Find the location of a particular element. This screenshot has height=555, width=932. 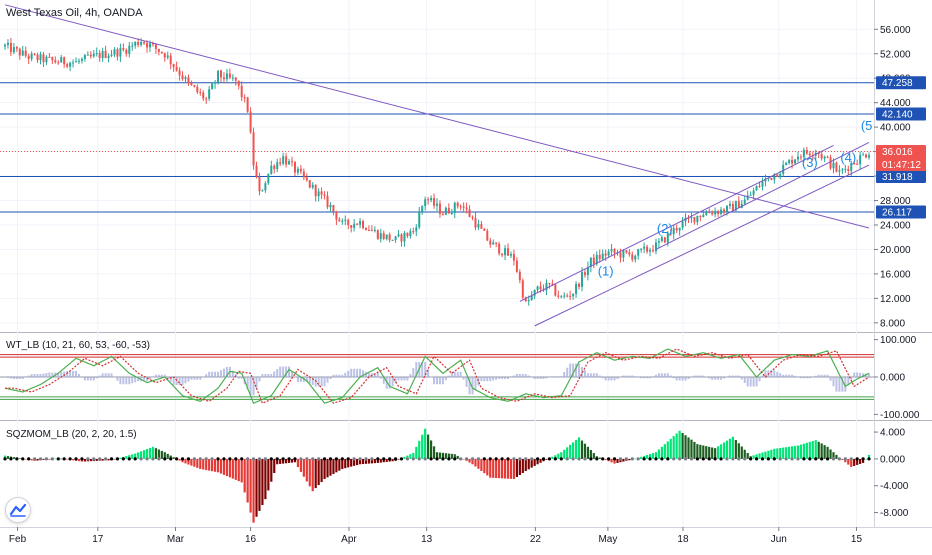

level-price-tag: 42.140 is located at coordinates (897, 115).